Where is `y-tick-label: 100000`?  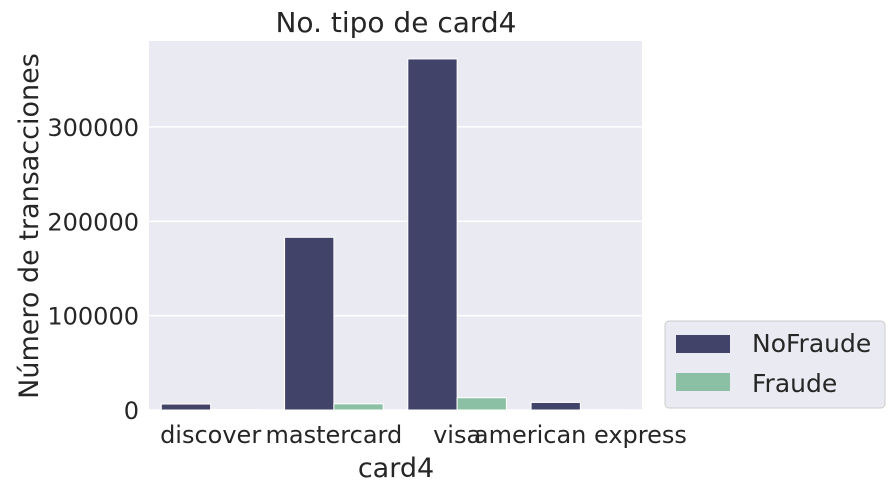
y-tick-label: 100000 is located at coordinates (93, 317).